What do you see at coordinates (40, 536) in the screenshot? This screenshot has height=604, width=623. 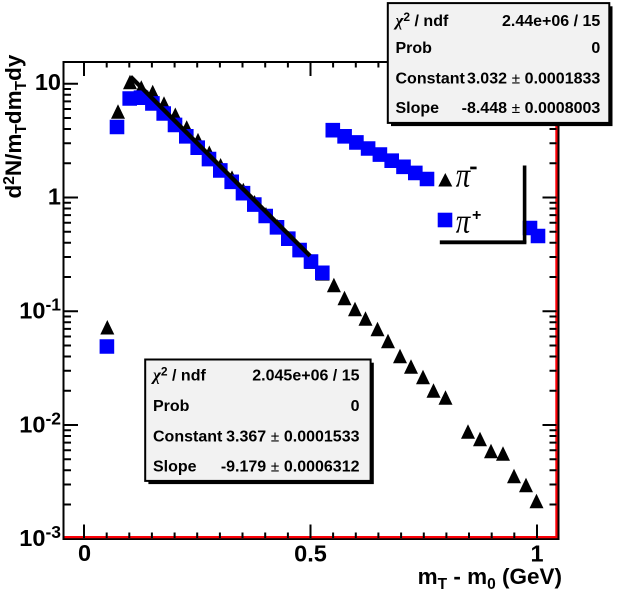 I see `svg-text: 10-3` at bounding box center [40, 536].